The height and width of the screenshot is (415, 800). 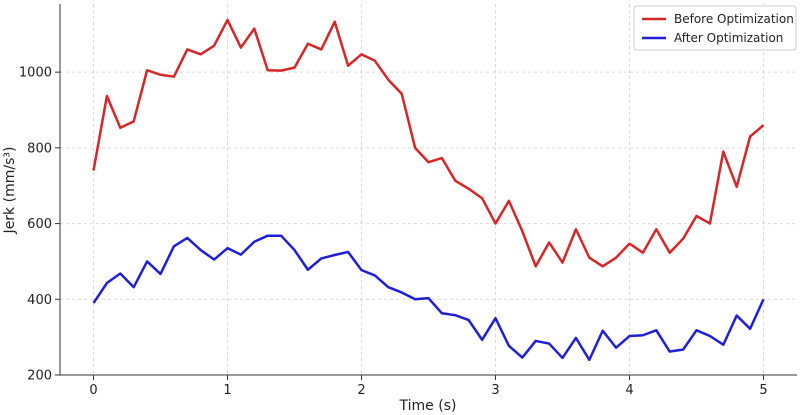 I want to click on y-tick-label: 1000, so click(x=35, y=73).